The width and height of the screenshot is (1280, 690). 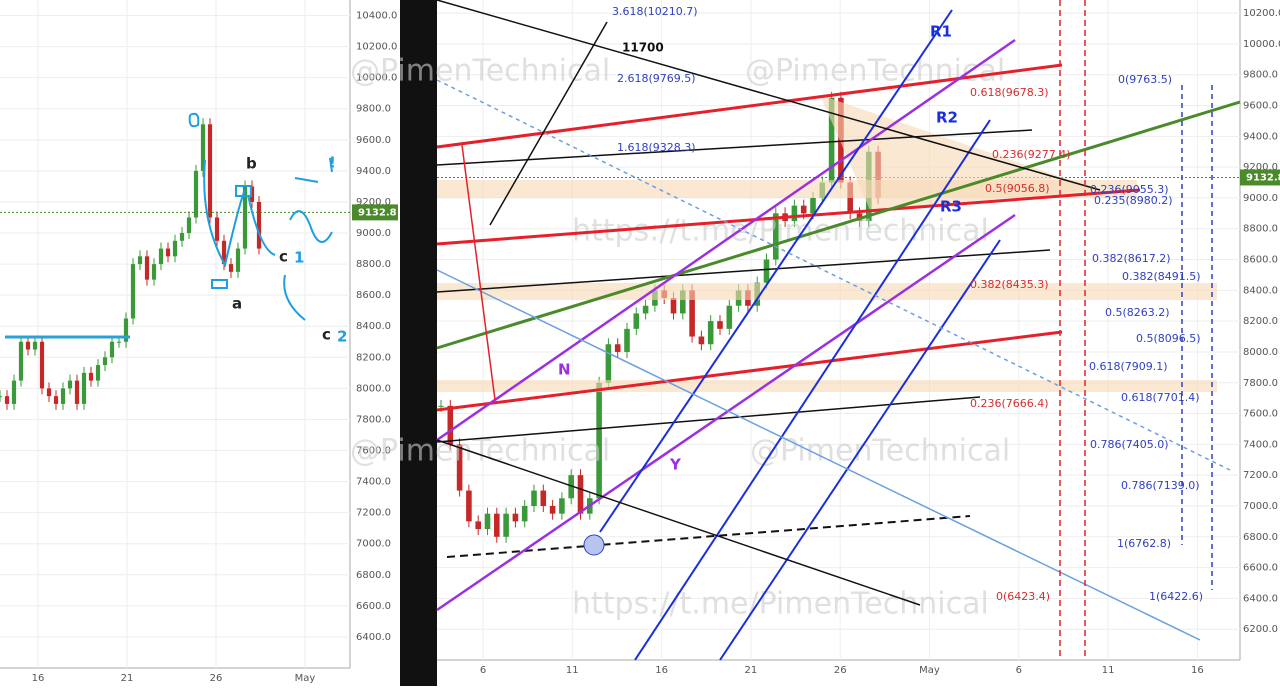 I want to click on fib-label: 0.382(8435.3), so click(x=1009, y=284).